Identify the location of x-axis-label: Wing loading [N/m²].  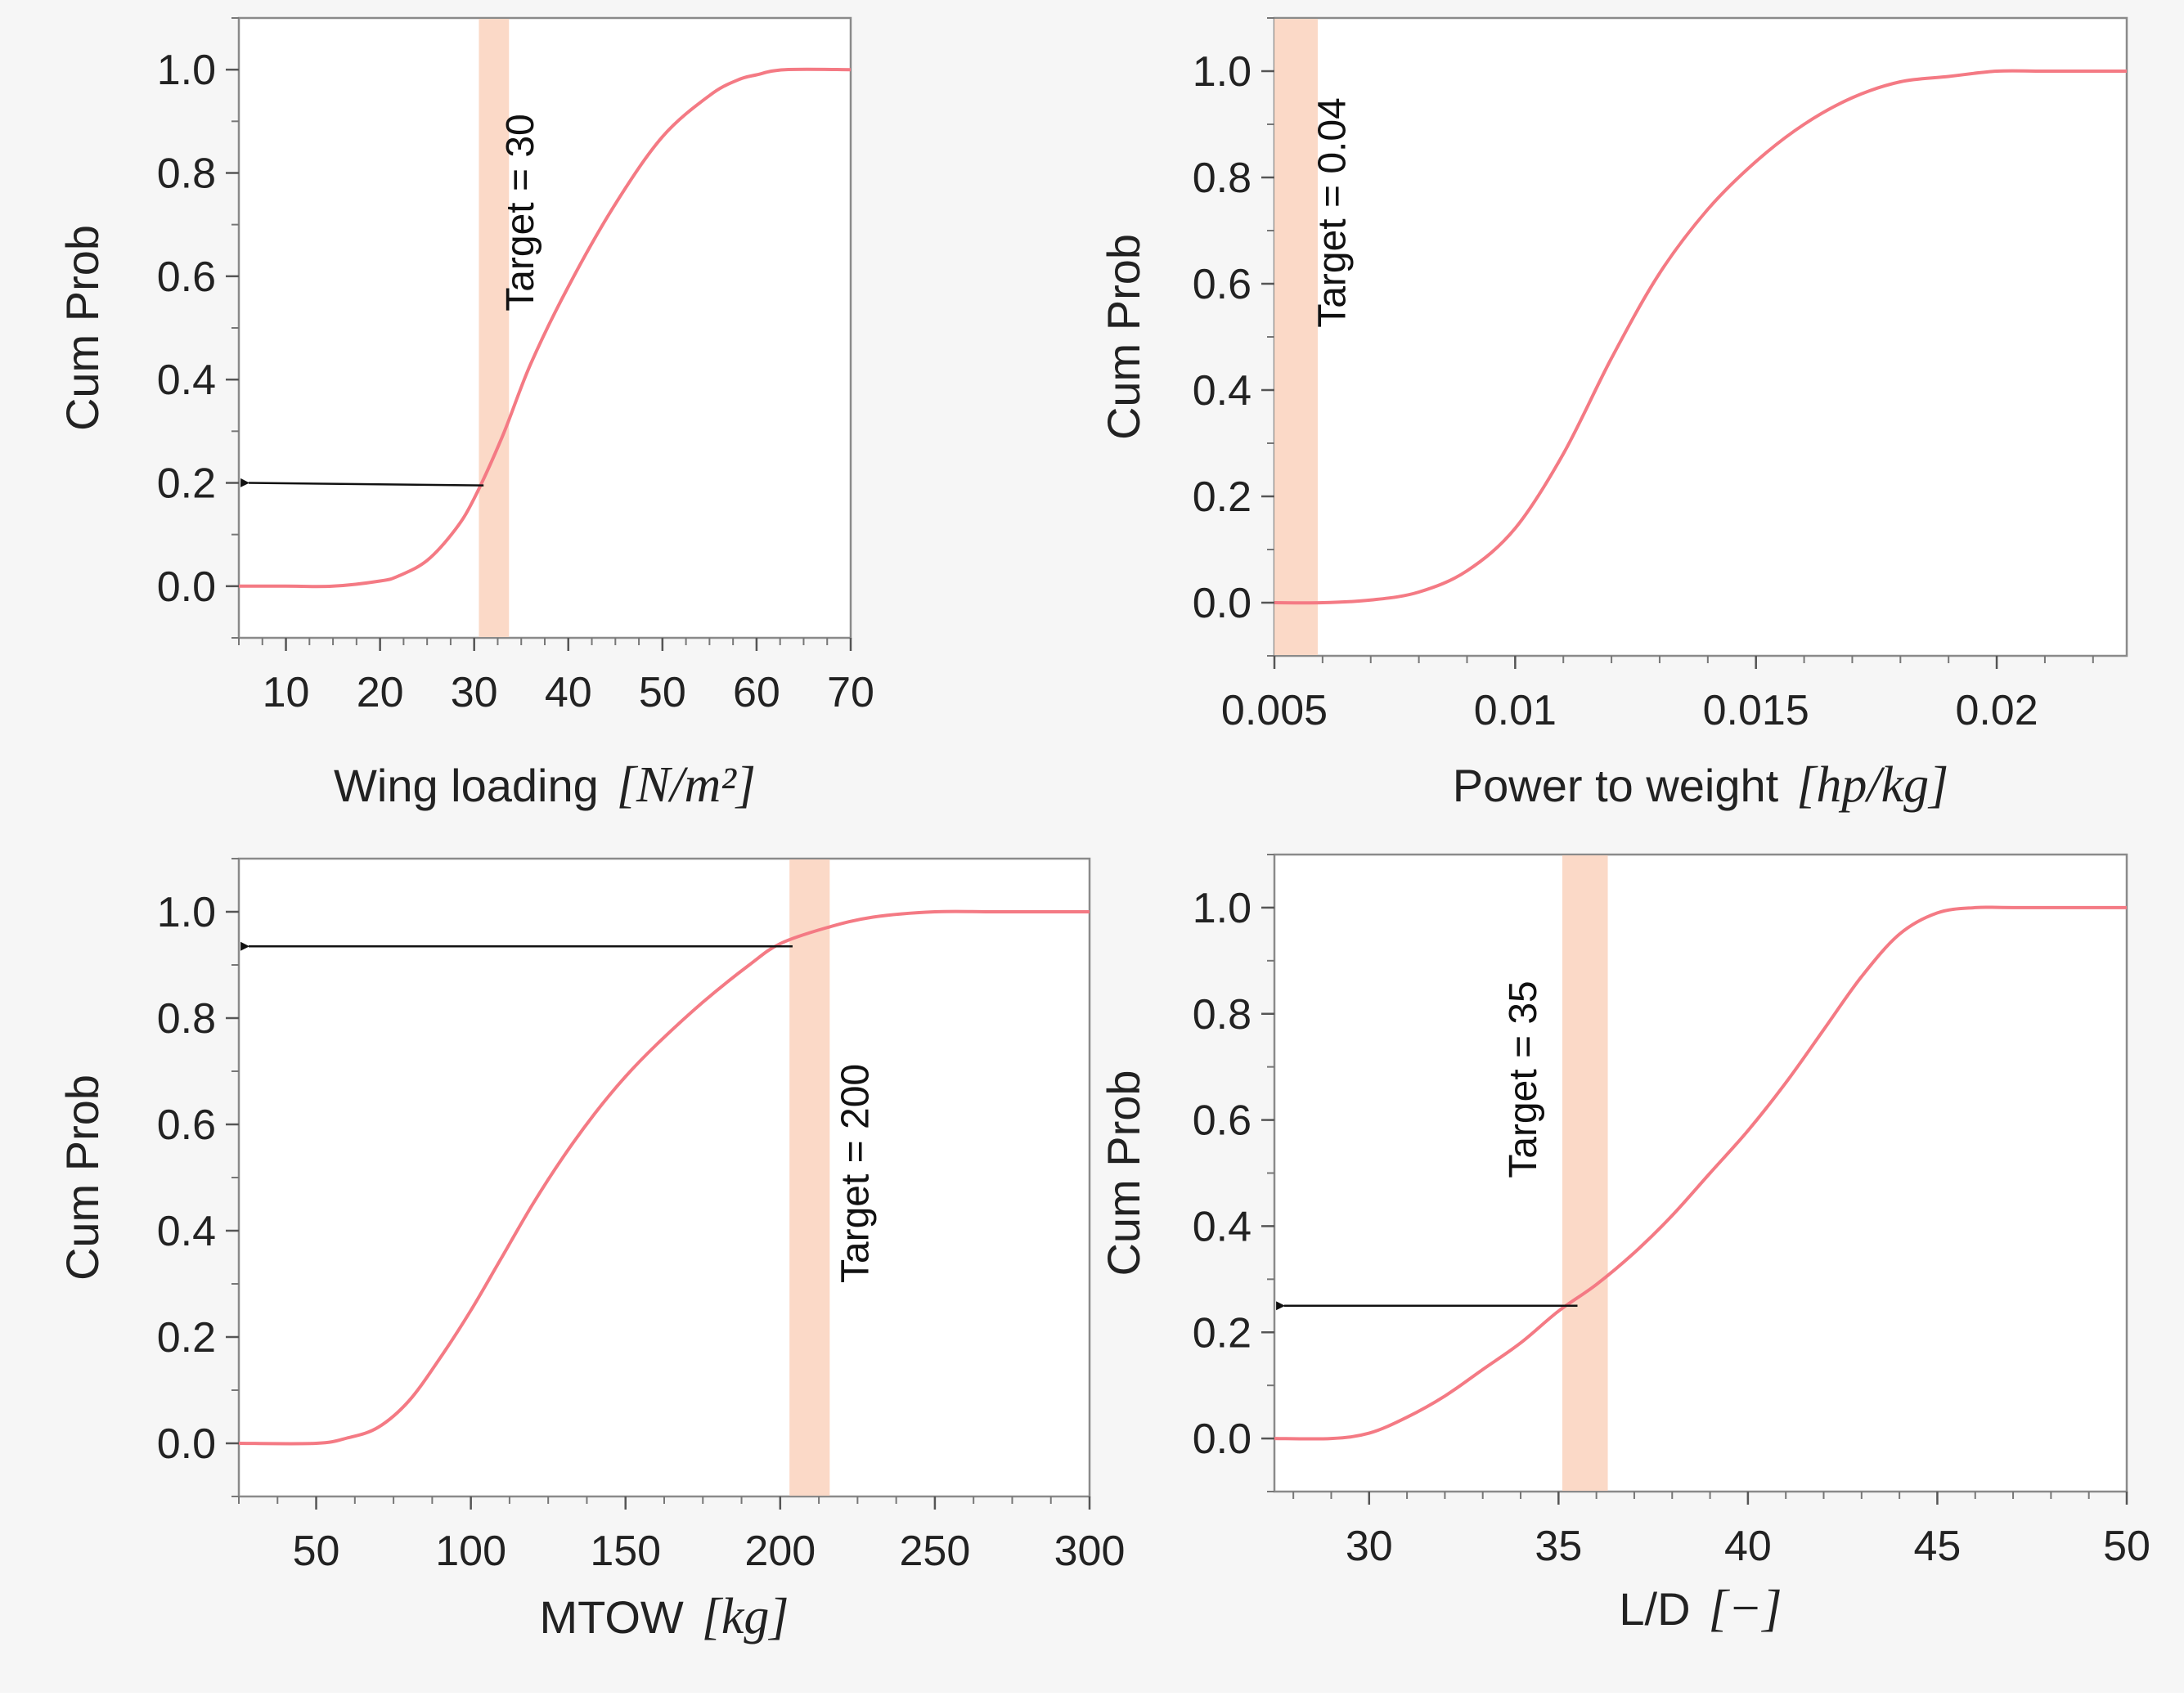
(545, 785).